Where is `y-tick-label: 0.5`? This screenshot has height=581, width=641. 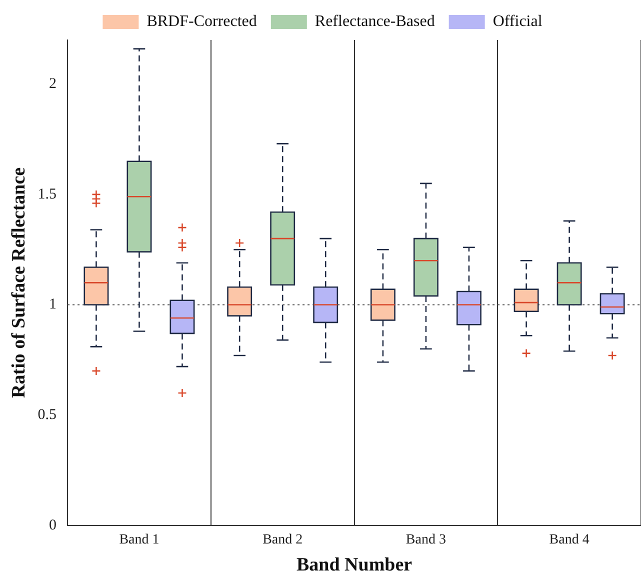 y-tick-label: 0.5 is located at coordinates (47, 415).